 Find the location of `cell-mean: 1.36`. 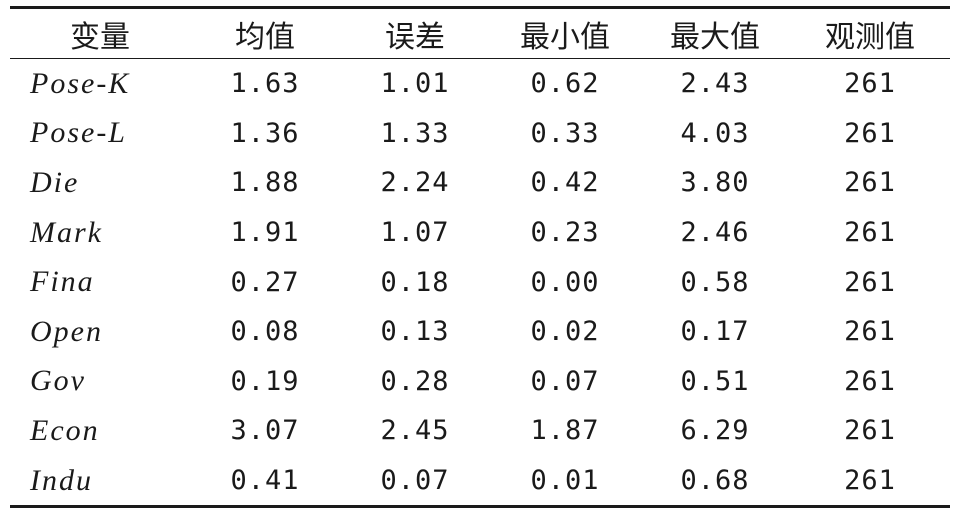

cell-mean: 1.36 is located at coordinates (265, 133).